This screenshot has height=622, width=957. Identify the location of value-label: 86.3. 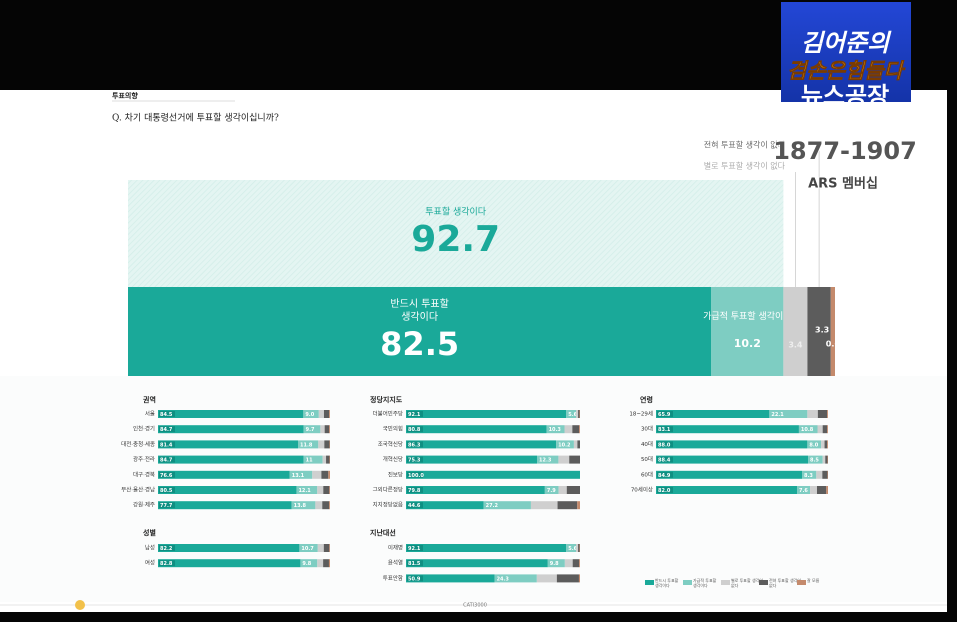
(414, 445).